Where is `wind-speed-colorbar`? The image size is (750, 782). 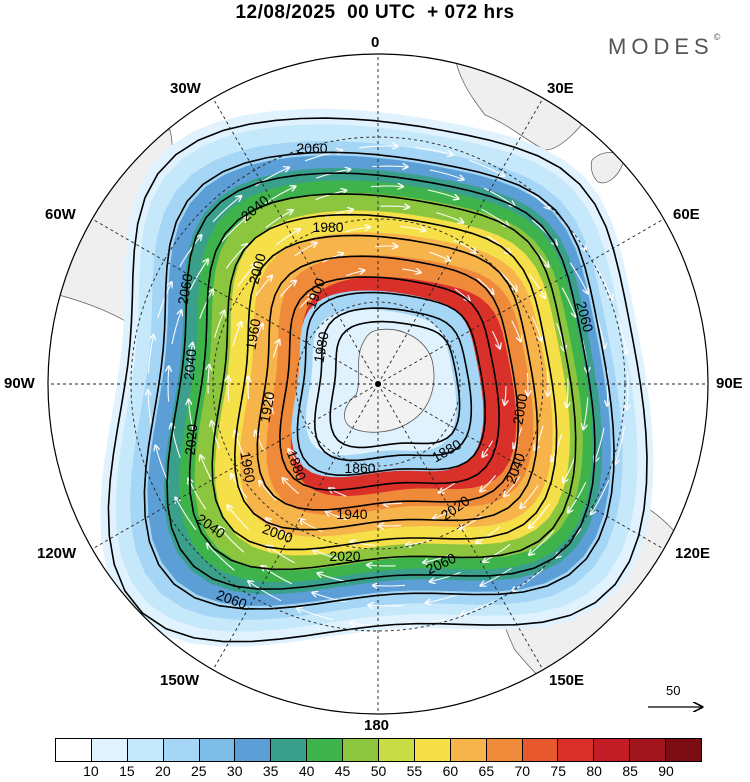 wind-speed-colorbar is located at coordinates (378, 750).